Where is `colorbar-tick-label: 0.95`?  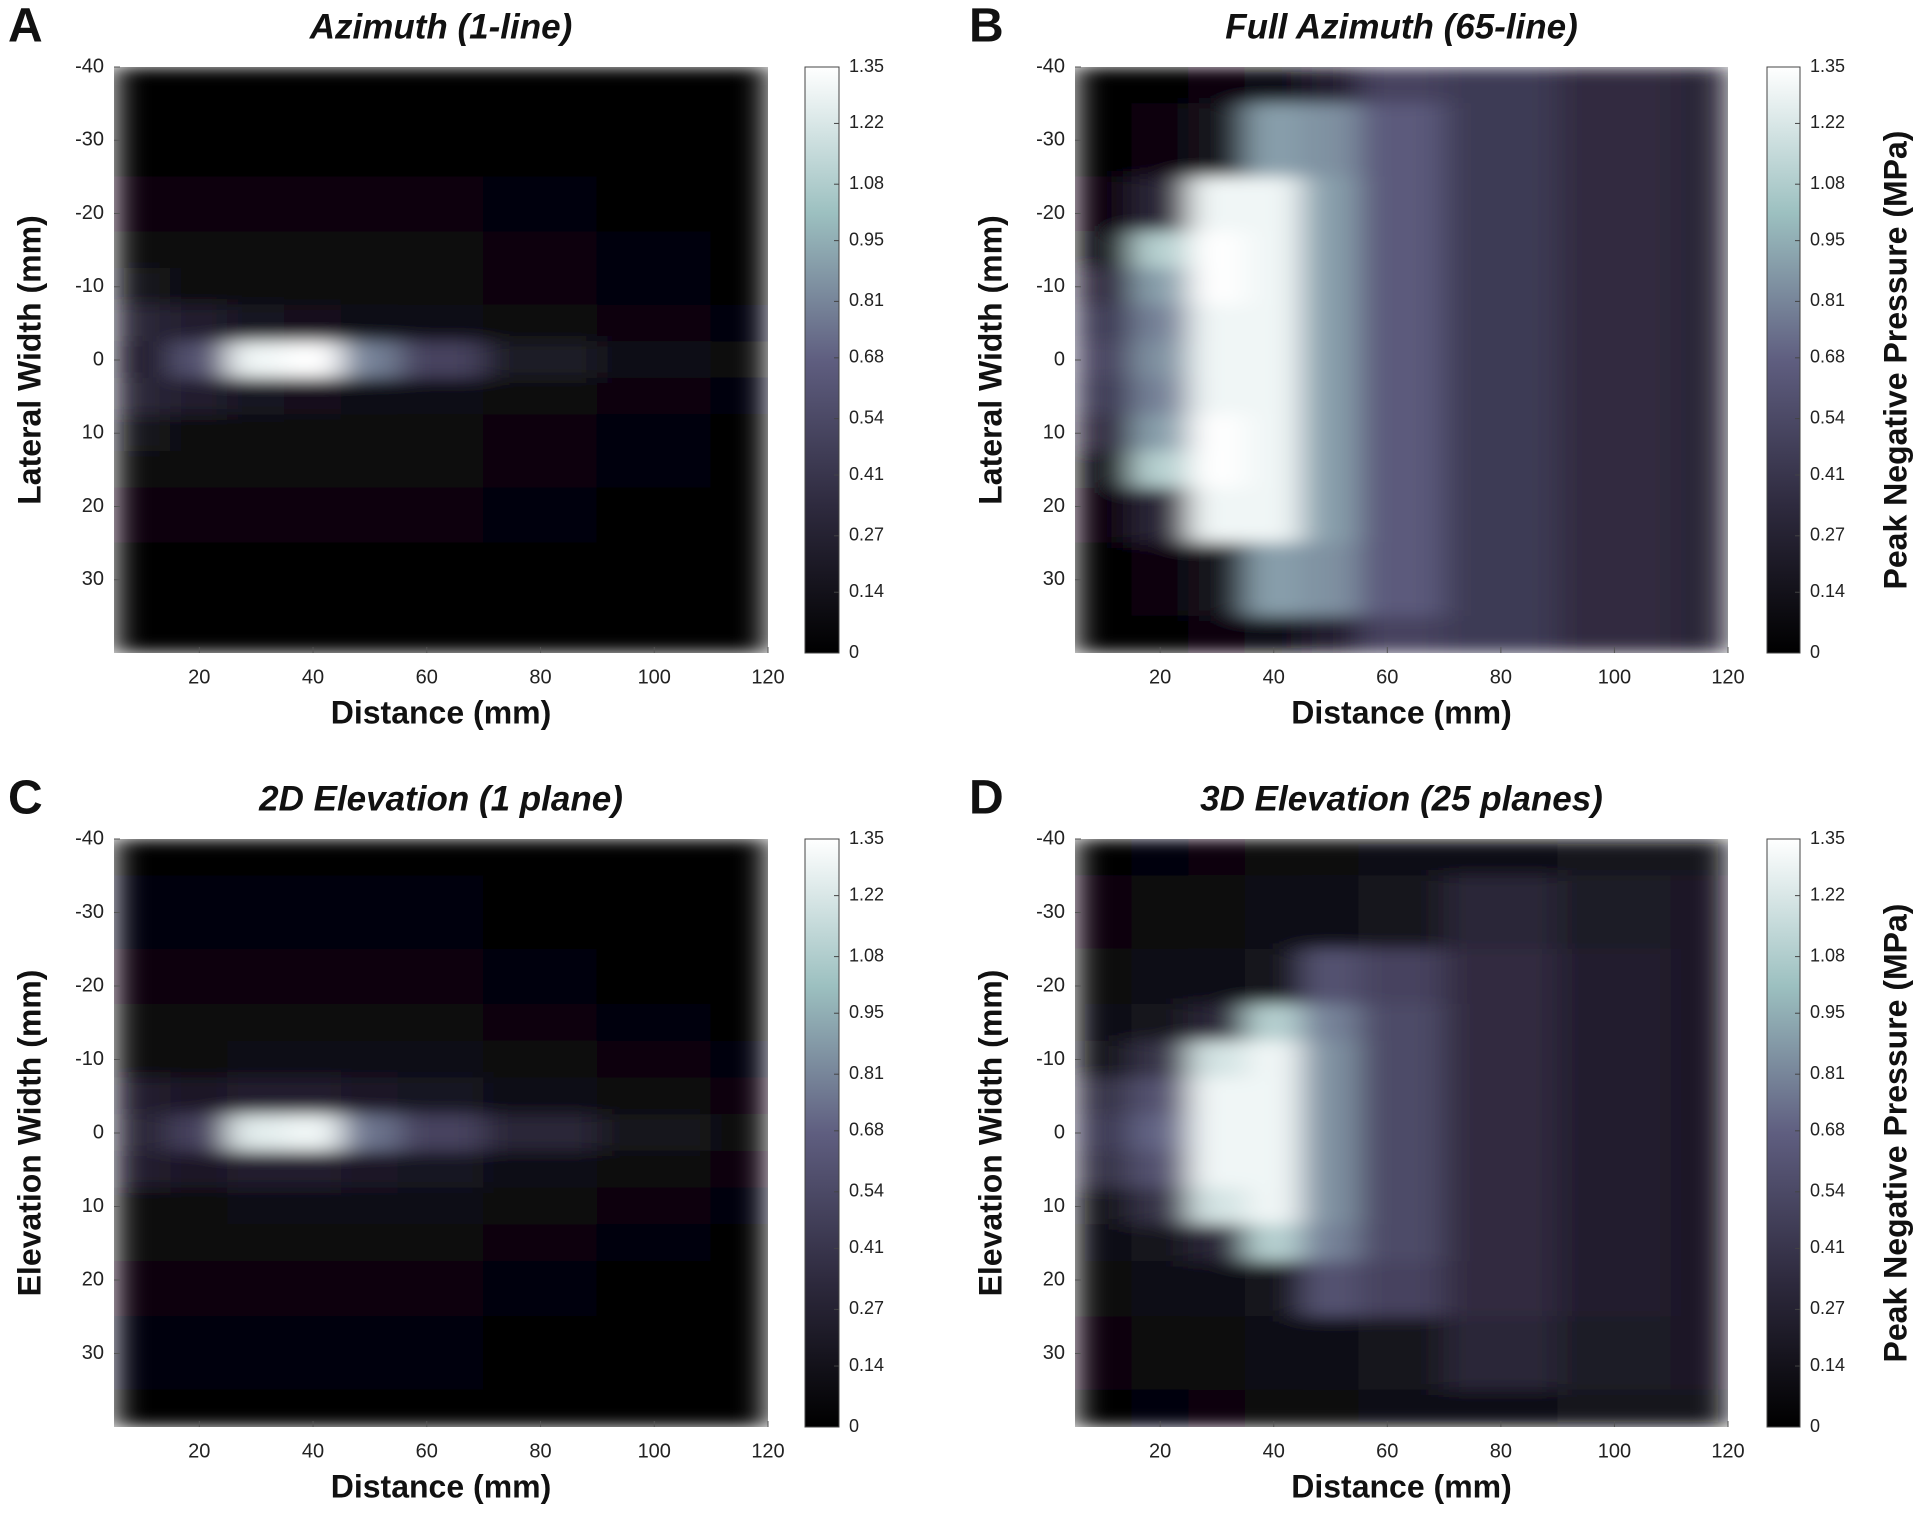
colorbar-tick-label: 0.95 is located at coordinates (866, 239).